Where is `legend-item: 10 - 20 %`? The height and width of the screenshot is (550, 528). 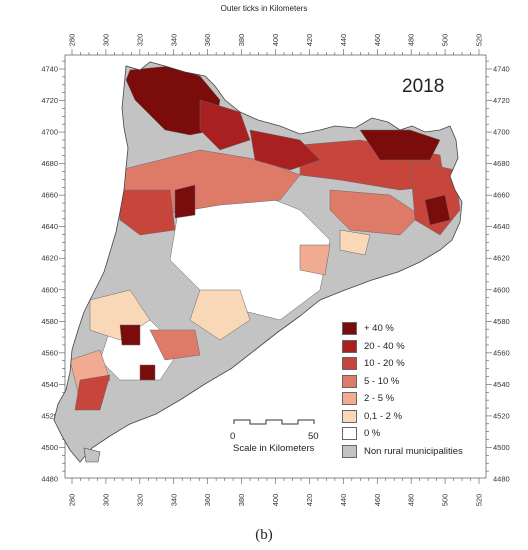 legend-item: 10 - 20 % is located at coordinates (402, 364).